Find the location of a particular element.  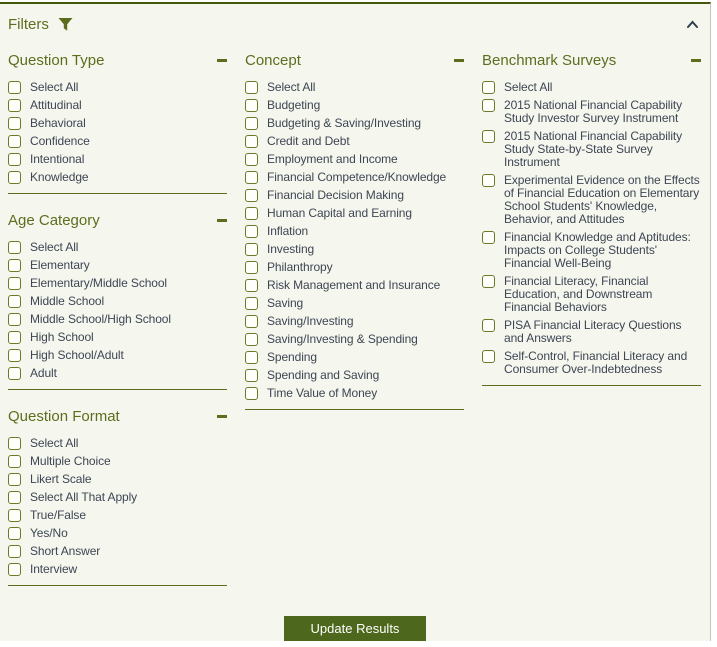

checkbox-label: Intentional is located at coordinates (57, 159).